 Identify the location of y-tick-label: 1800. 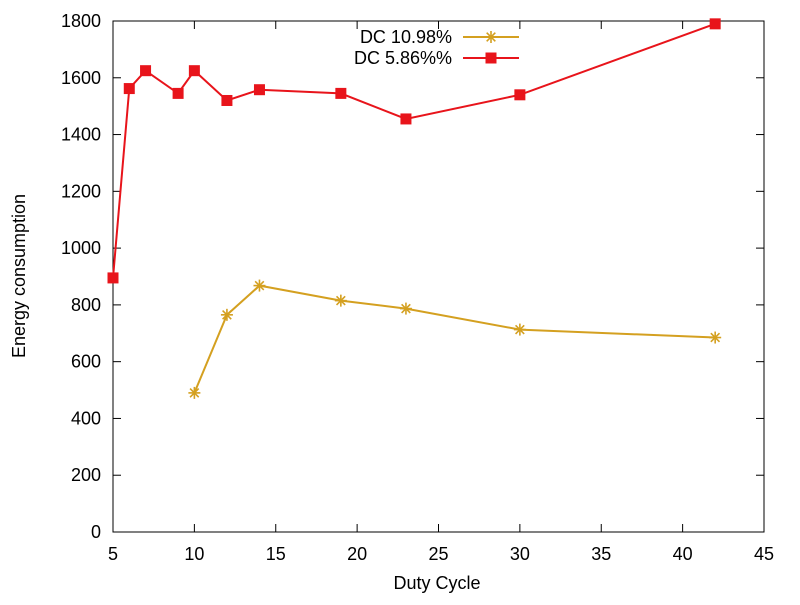
(81, 21).